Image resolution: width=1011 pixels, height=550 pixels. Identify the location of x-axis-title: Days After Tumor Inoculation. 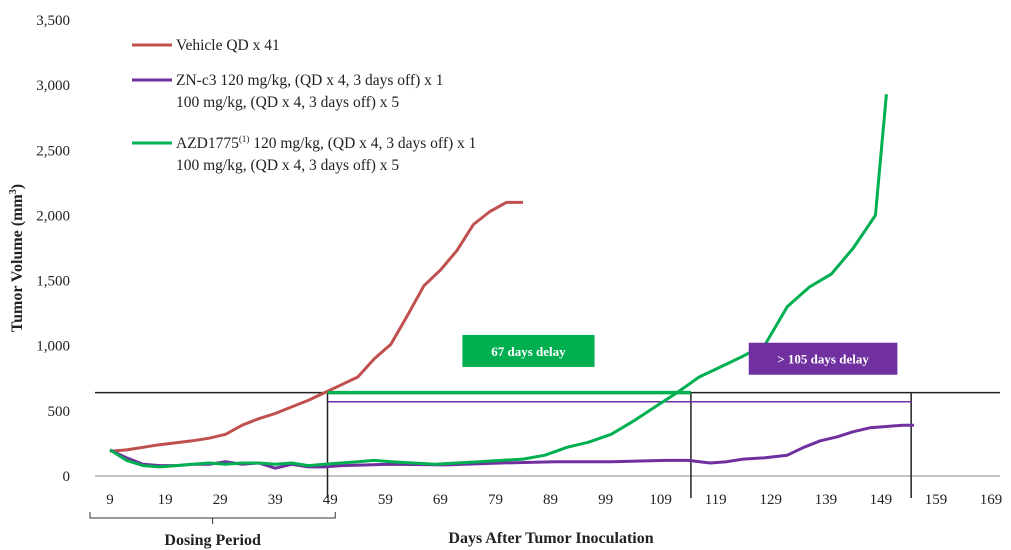
(550, 538).